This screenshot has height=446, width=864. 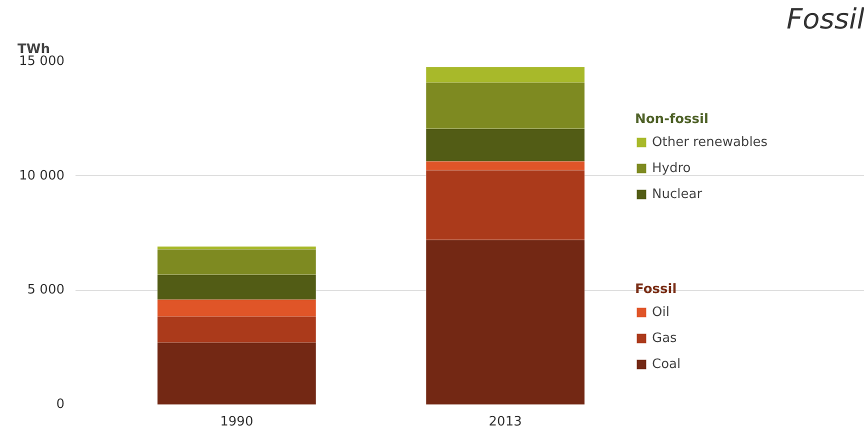 I want to click on y-axis-title: TWh, so click(x=34, y=49).